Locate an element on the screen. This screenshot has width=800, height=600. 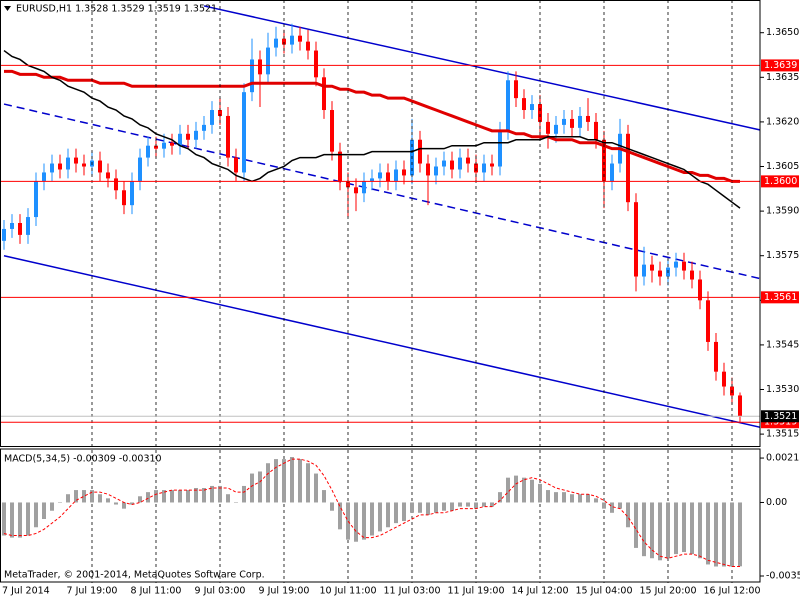
x-tick-label: 11 Jul 19:00 is located at coordinates (476, 591).